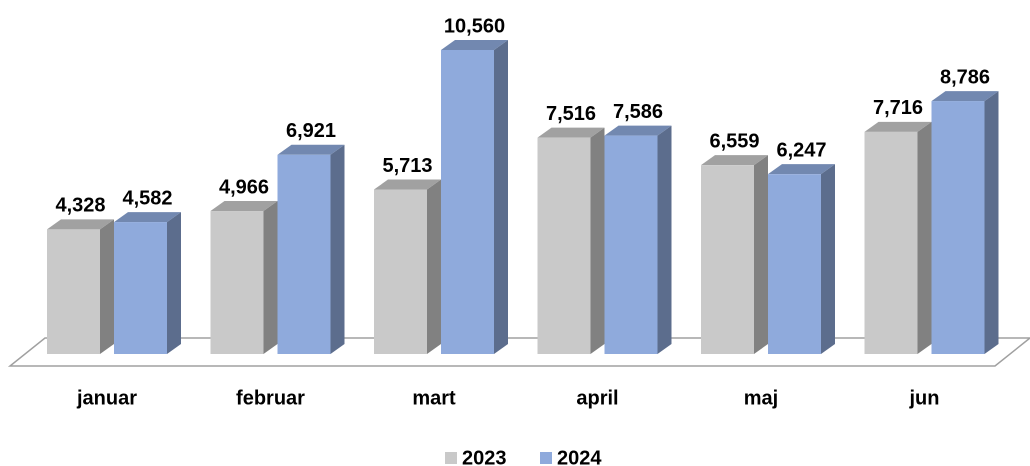 The image size is (1030, 466). I want to click on legend-label: 2023, so click(484, 456).